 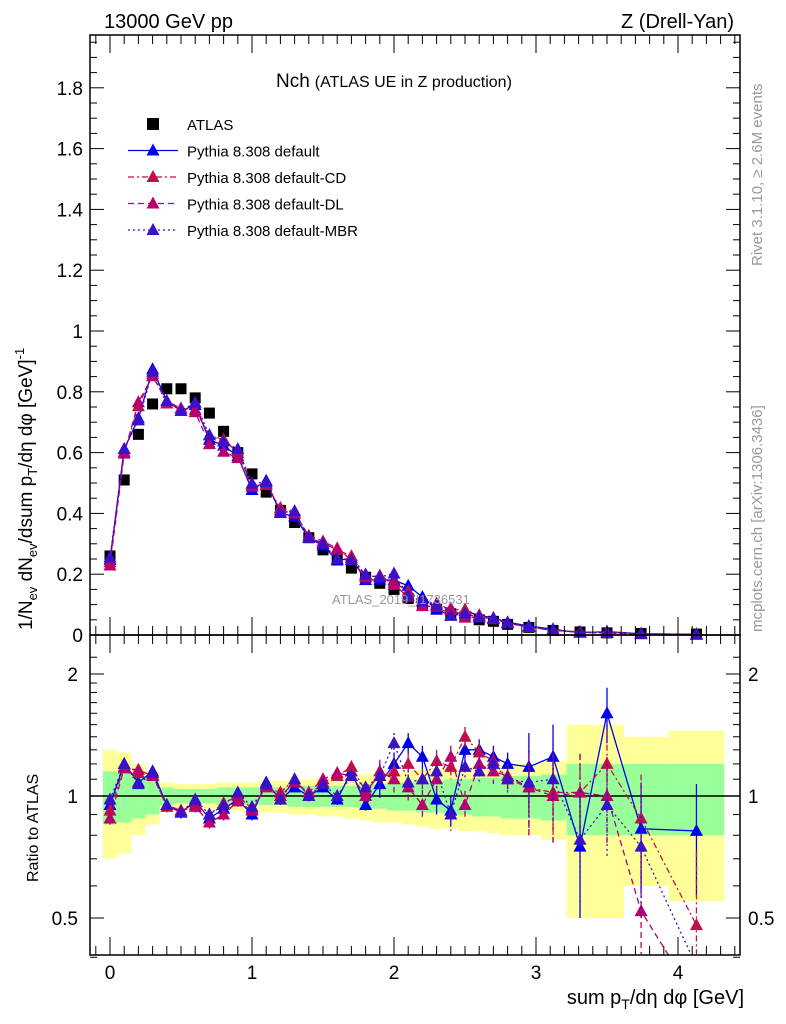 What do you see at coordinates (253, 152) in the screenshot?
I see `legend-label: Pythia 8.308 default` at bounding box center [253, 152].